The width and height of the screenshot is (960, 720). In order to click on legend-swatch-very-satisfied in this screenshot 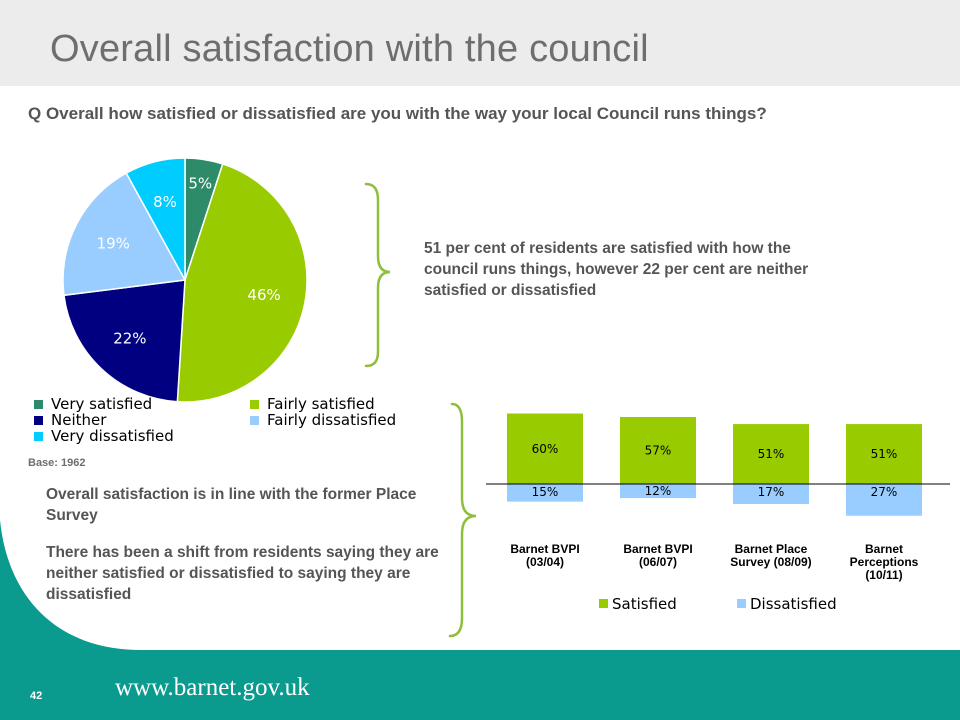, I will do `click(38, 404)`.